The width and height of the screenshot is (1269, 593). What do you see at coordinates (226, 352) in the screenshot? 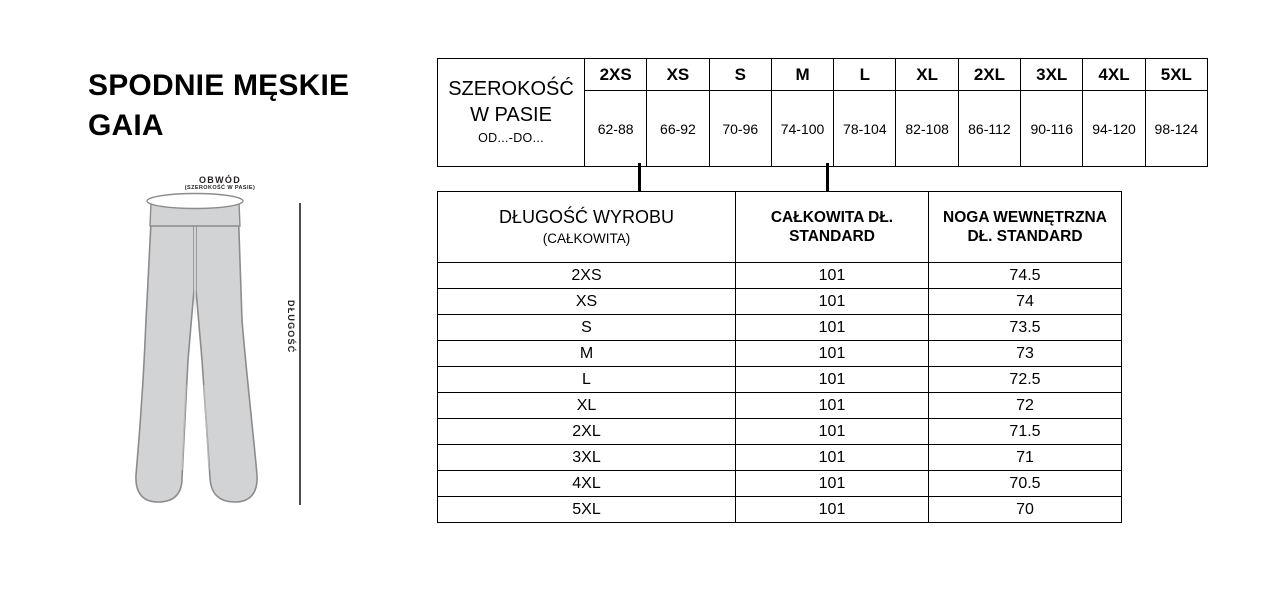
I see `right-leg` at bounding box center [226, 352].